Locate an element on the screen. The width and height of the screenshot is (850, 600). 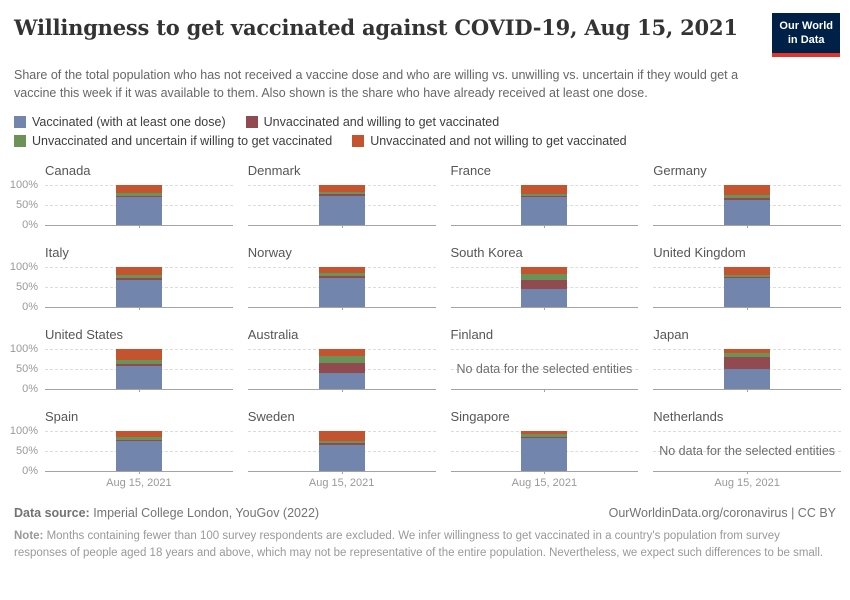
no-data-message: No data for the selected entities is located at coordinates (544, 368).